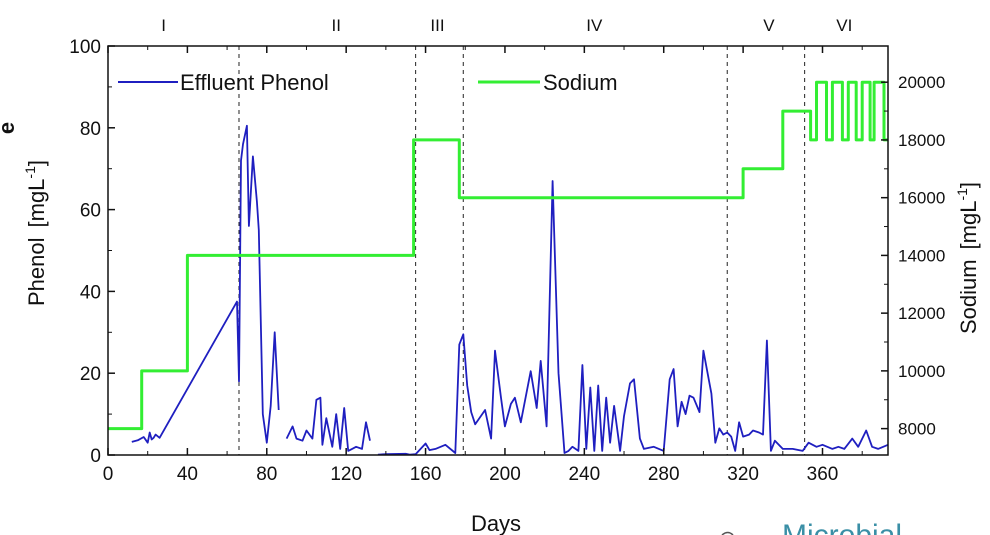 The width and height of the screenshot is (990, 535). I want to click on y2-tick-label: 8000, so click(917, 429).